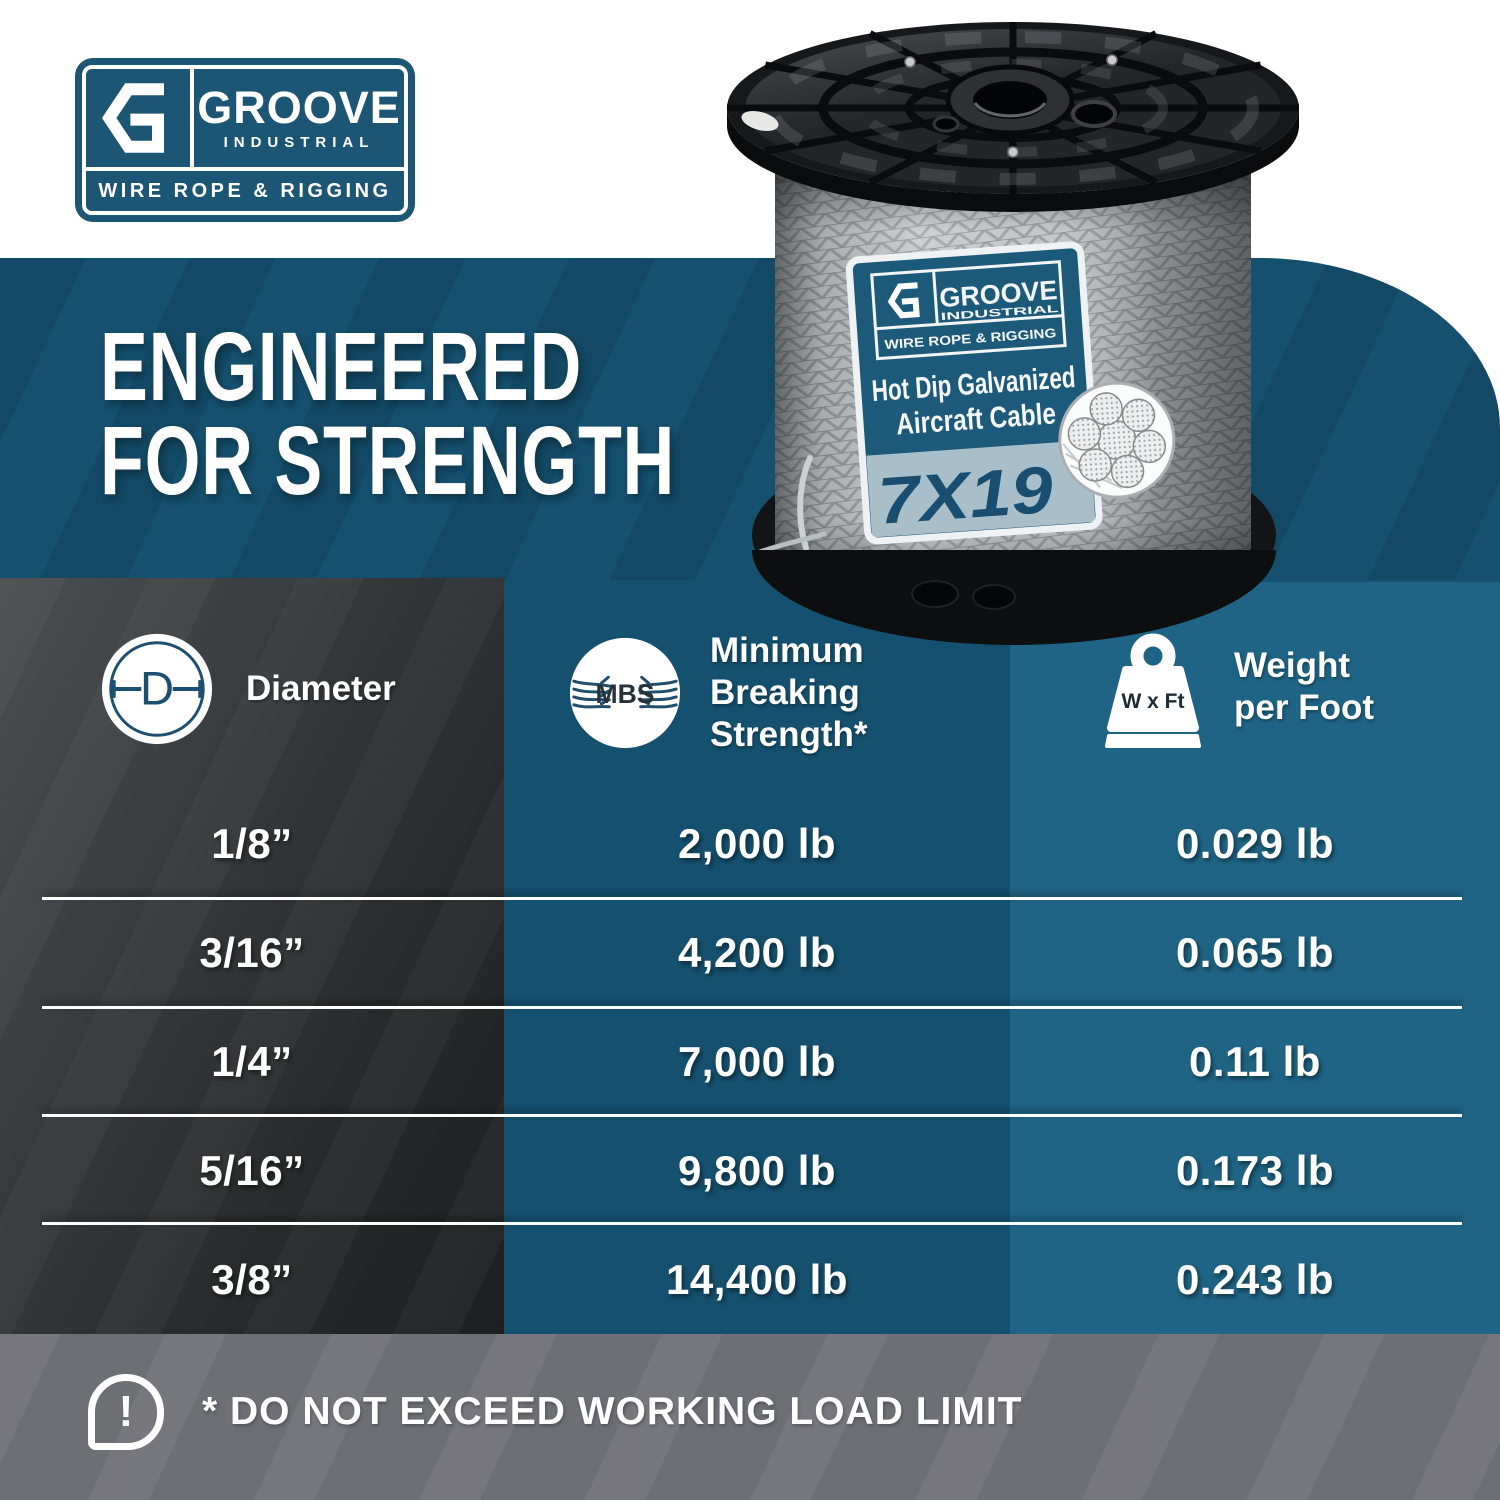  What do you see at coordinates (757, 844) in the screenshot?
I see `mbs-cell: 2,000 lb` at bounding box center [757, 844].